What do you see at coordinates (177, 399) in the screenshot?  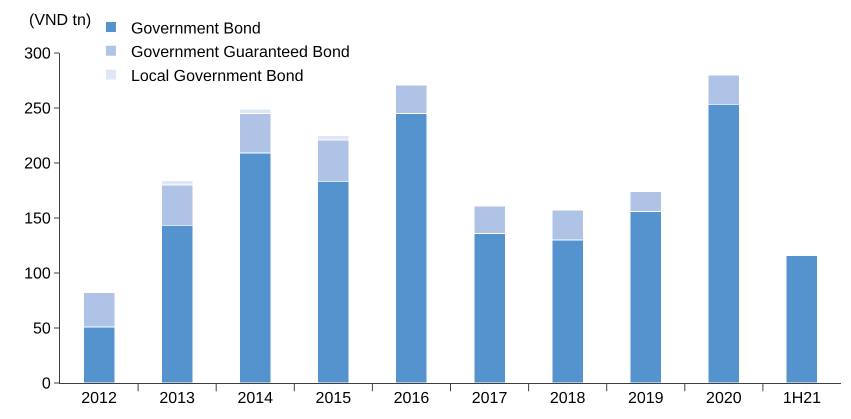 I see `x-tick-label: 2013` at bounding box center [177, 399].